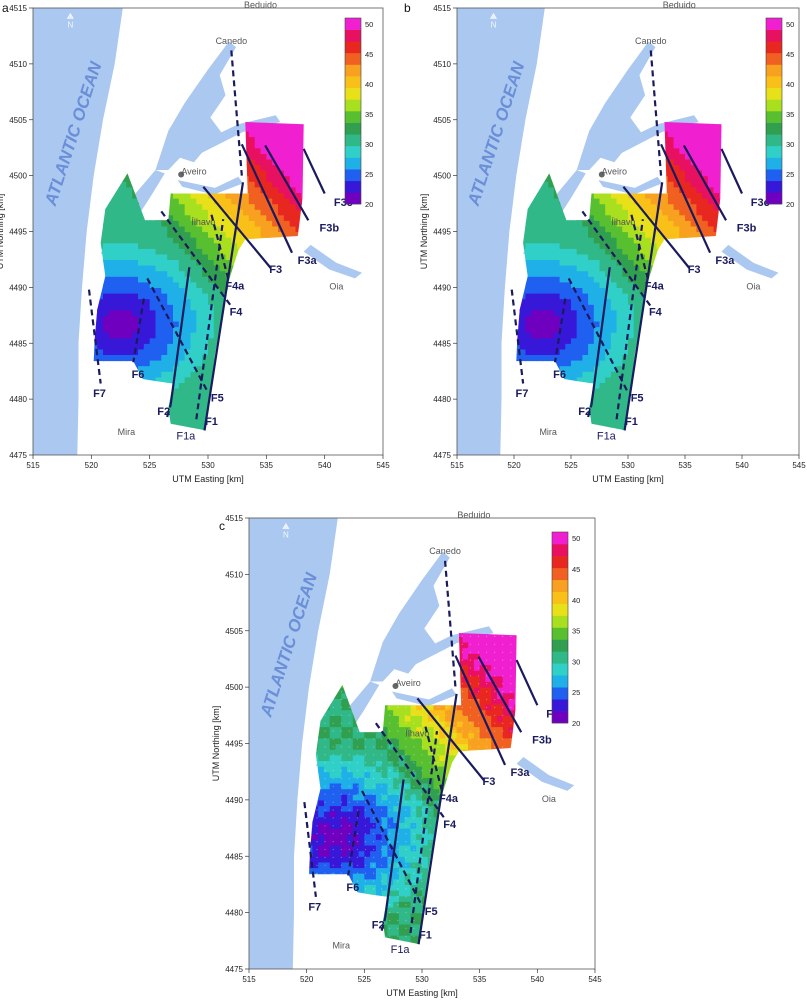 The height and width of the screenshot is (1005, 807). What do you see at coordinates (18, 399) in the screenshot?
I see `y-tick-label: 4480` at bounding box center [18, 399].